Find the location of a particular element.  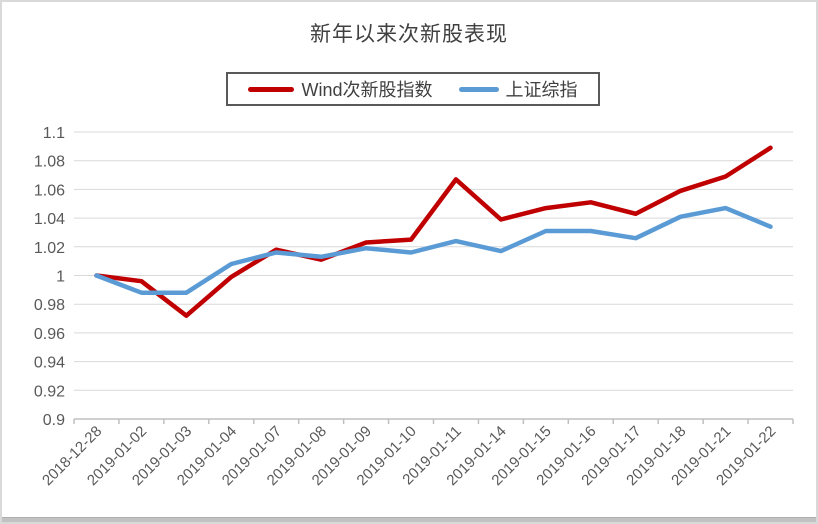

chart-legend: Wind次新股指数 上证综指 is located at coordinates (413, 89).